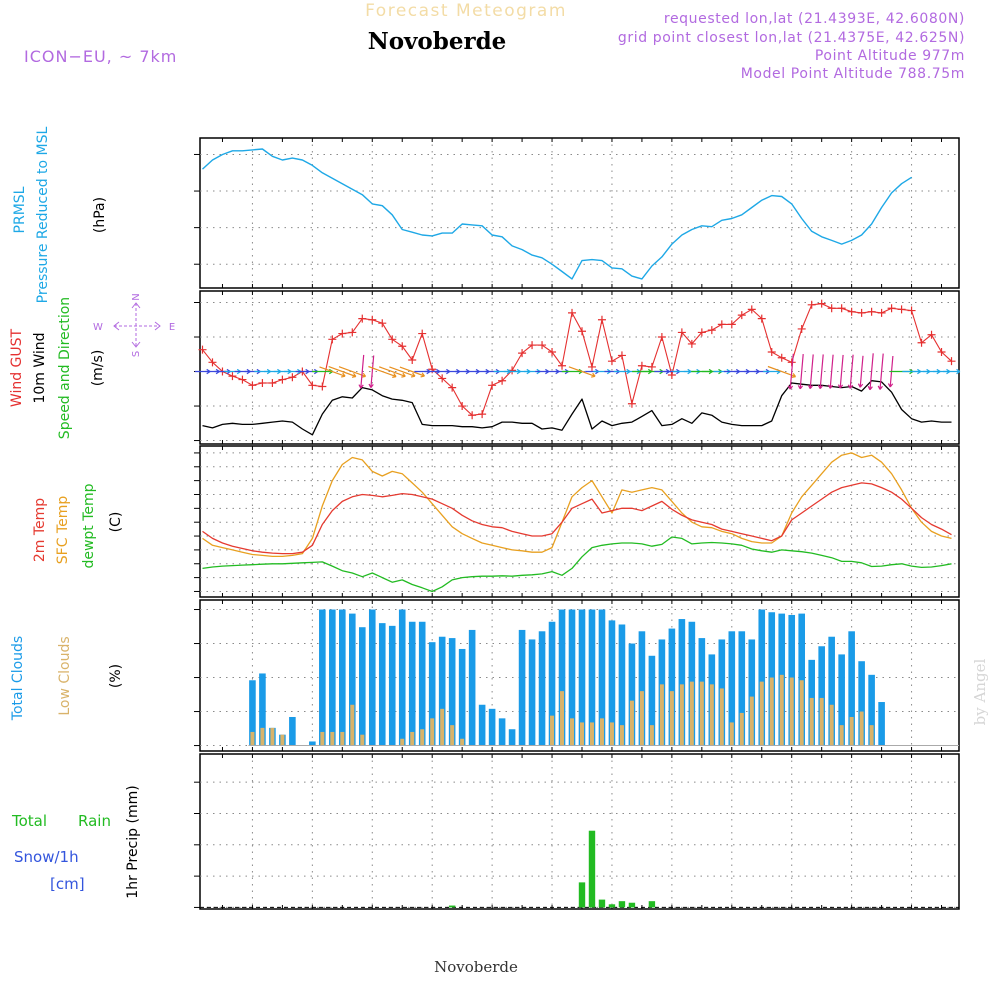 The image size is (1000, 1000). What do you see at coordinates (485, 675) in the screenshot?
I see `clouds-panel: Total Clouds Low Clouds (%)` at bounding box center [485, 675].